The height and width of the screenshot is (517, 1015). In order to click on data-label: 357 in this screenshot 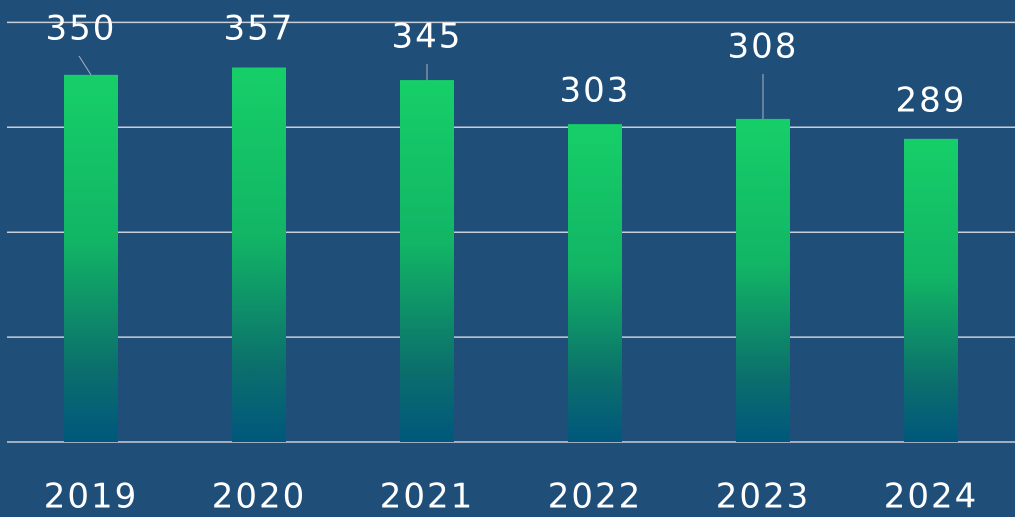, I will do `click(259, 29)`.